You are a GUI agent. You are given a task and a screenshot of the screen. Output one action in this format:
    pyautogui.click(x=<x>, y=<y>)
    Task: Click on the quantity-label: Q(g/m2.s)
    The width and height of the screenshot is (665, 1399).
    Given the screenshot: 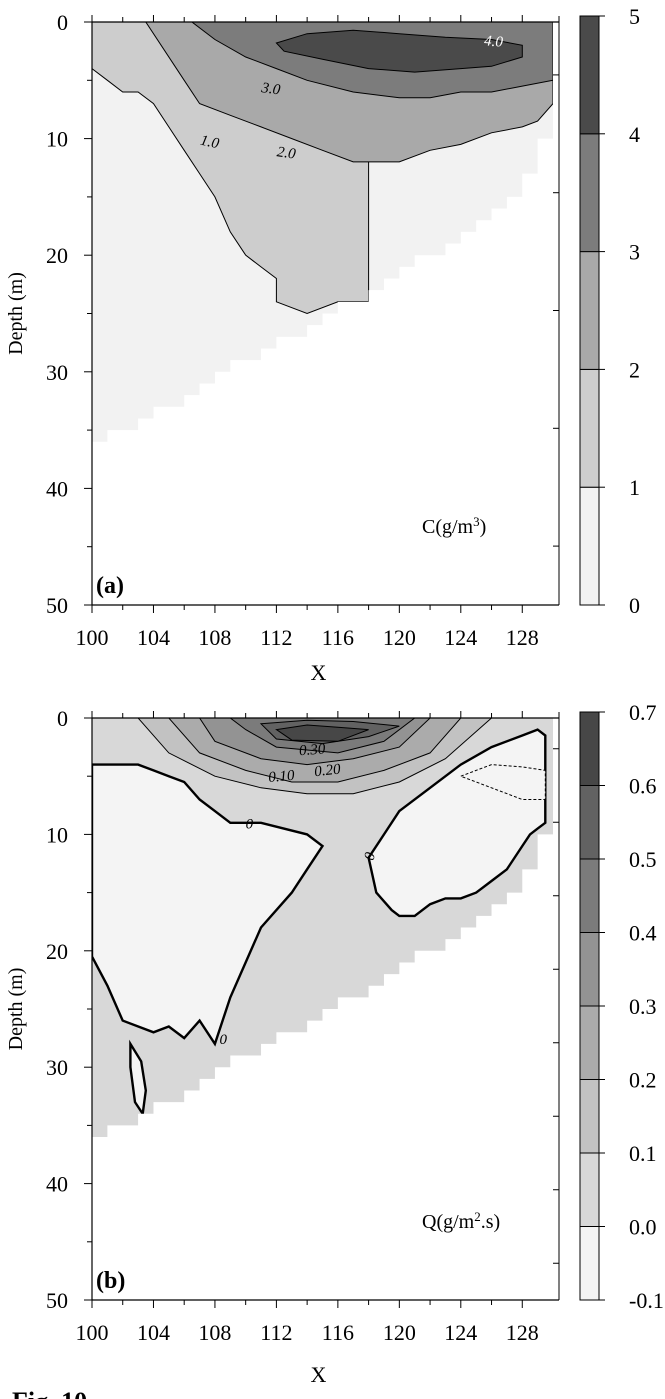 What is the action you would take?
    pyautogui.click(x=461, y=1221)
    